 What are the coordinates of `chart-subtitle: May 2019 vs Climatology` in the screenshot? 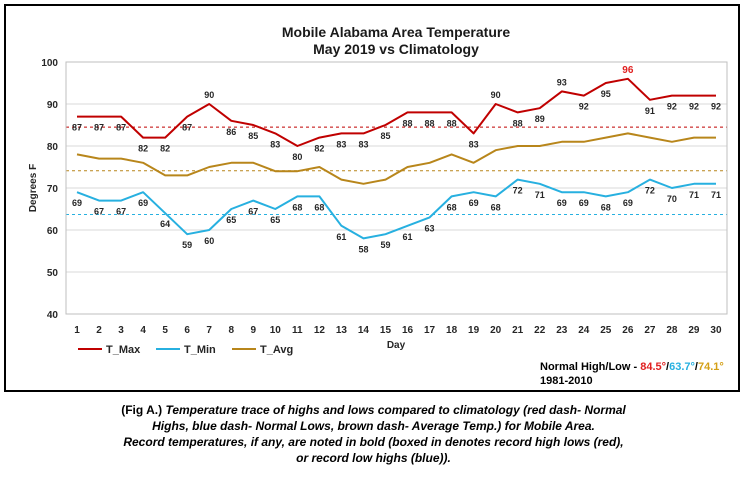 It's located at (396, 49).